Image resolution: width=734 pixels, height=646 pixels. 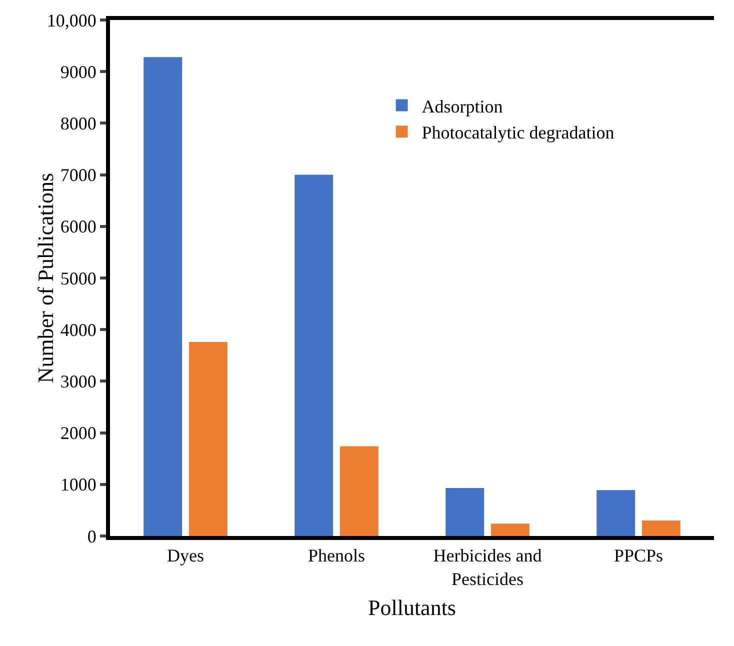 What do you see at coordinates (78, 226) in the screenshot?
I see `y-tick-label: 6000` at bounding box center [78, 226].